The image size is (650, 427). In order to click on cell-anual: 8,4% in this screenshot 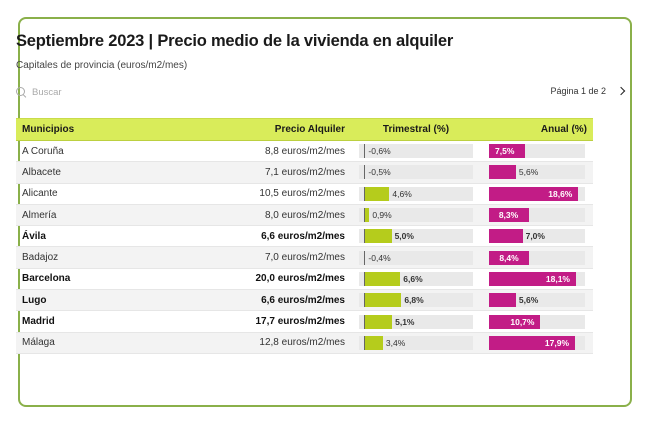, I will do `click(537, 257)`.